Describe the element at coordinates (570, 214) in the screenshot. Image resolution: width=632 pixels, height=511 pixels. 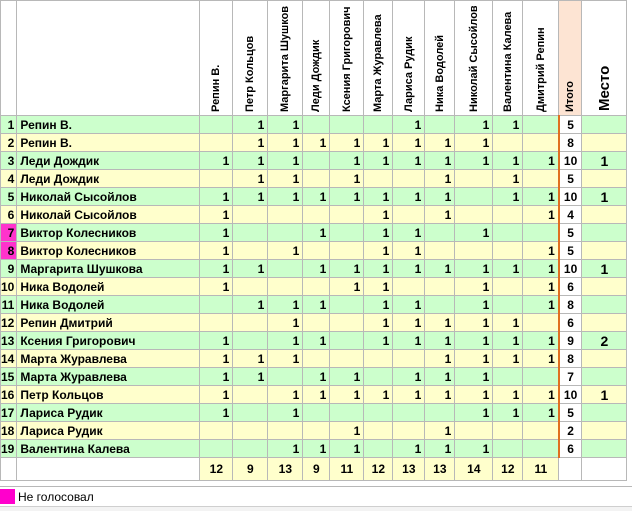
I see `total-cell: 4` at that location.